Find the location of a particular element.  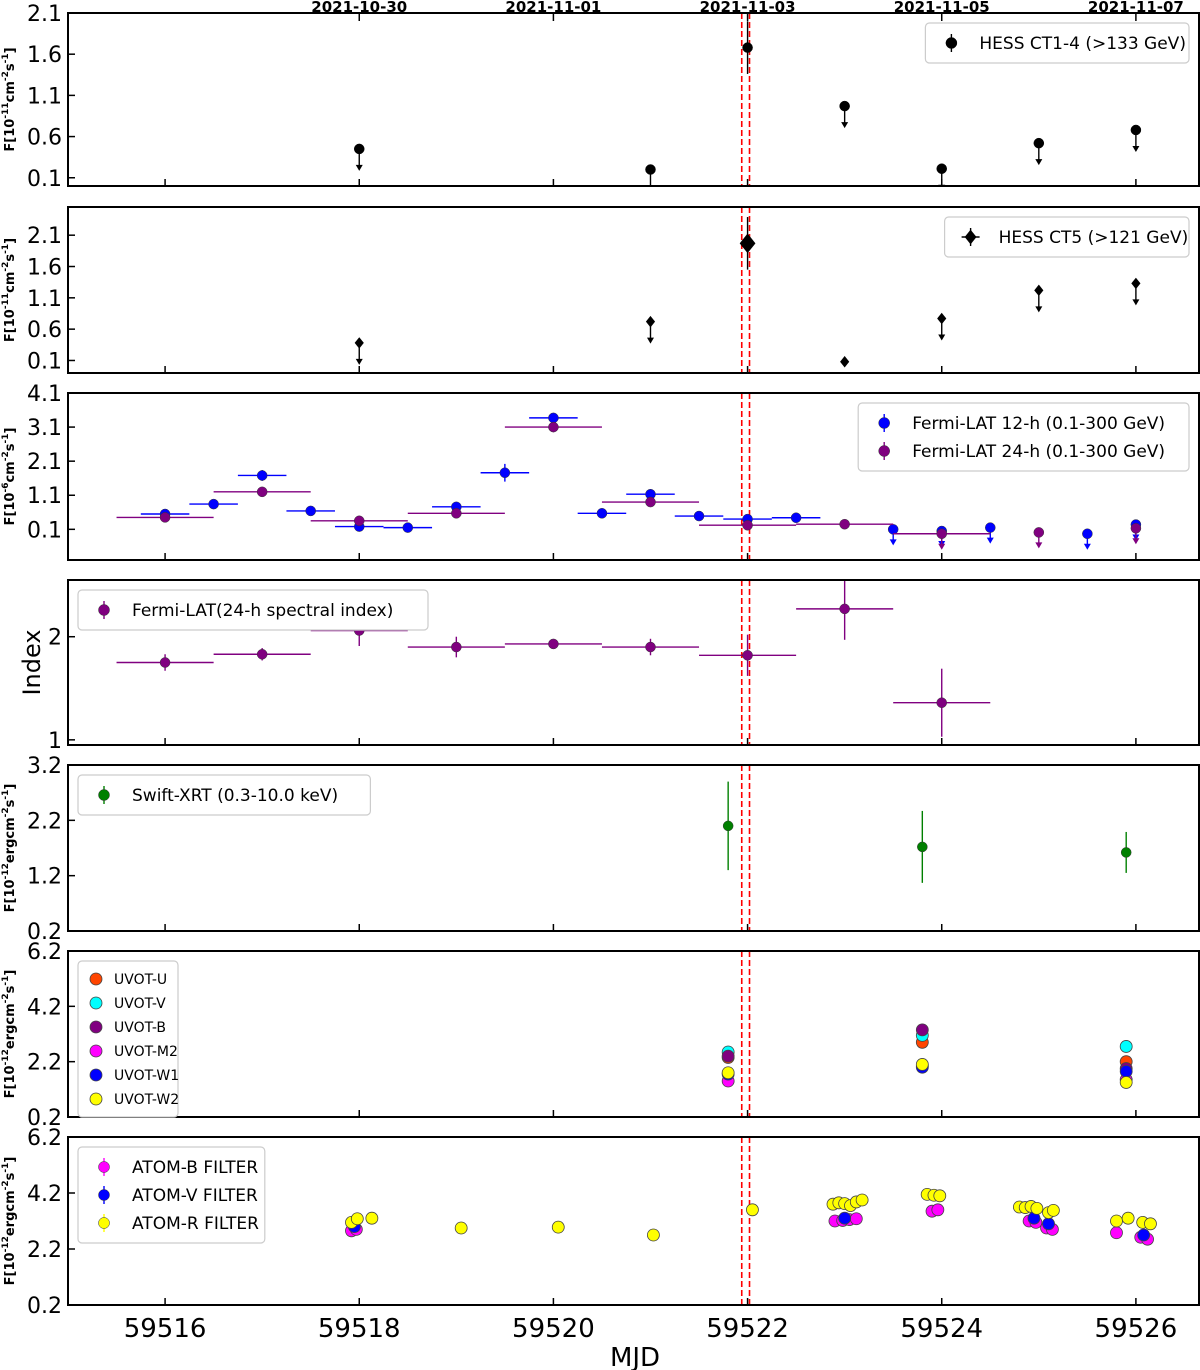

legend-entry: ATOM-V FILTER is located at coordinates (178, 1196).